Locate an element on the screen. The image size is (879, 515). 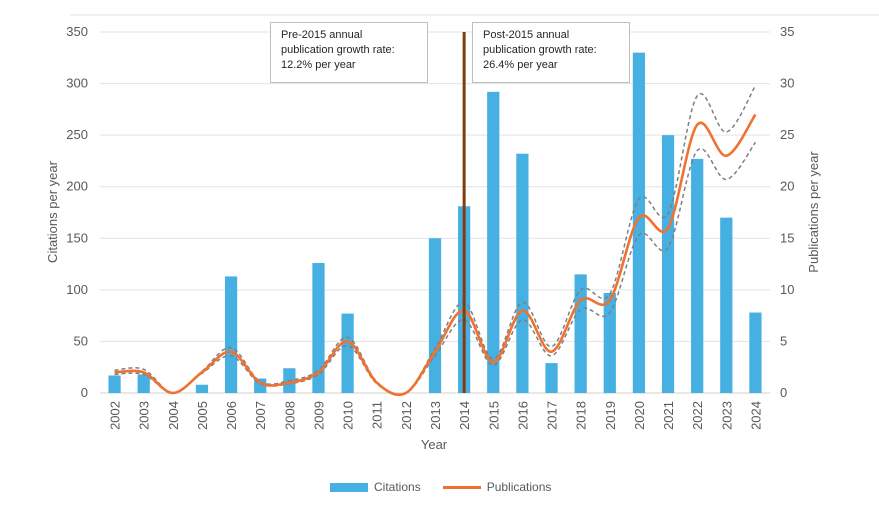
legend-item-citations: Citations is located at coordinates (375, 487).